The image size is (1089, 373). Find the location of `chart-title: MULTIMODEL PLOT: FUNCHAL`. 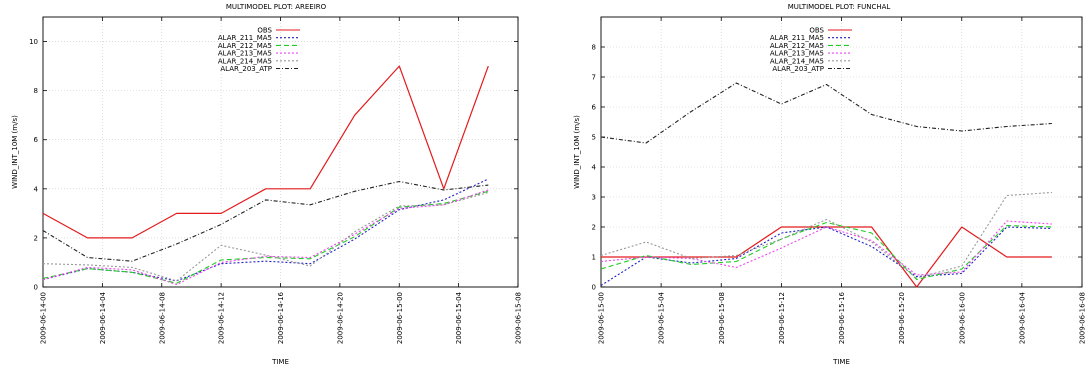

chart-title: MULTIMODEL PLOT: FUNCHAL is located at coordinates (839, 7).